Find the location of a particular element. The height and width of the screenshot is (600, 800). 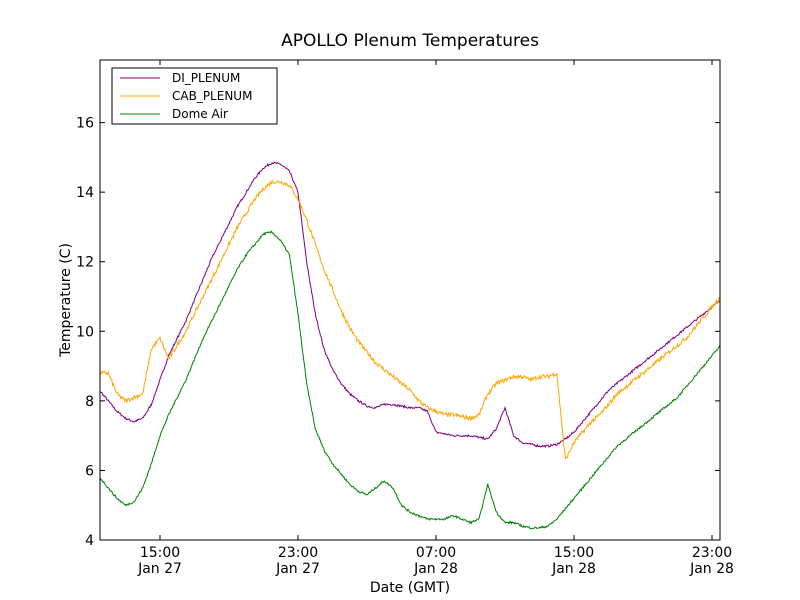

y-tick-label: 10 is located at coordinates (85, 332).